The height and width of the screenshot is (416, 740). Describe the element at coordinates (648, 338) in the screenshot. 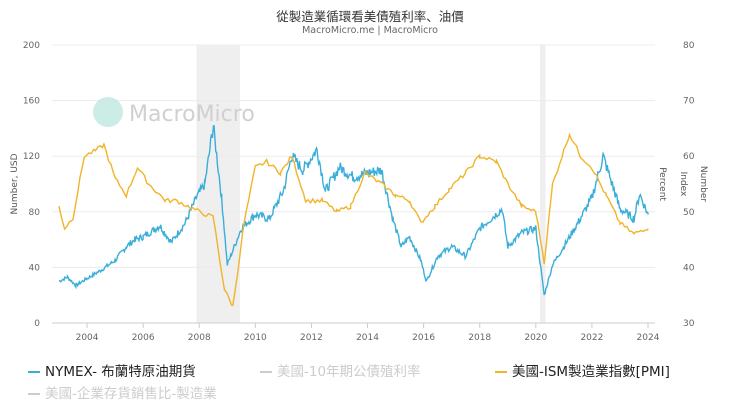

I see `x-tick-label: 2024` at that location.